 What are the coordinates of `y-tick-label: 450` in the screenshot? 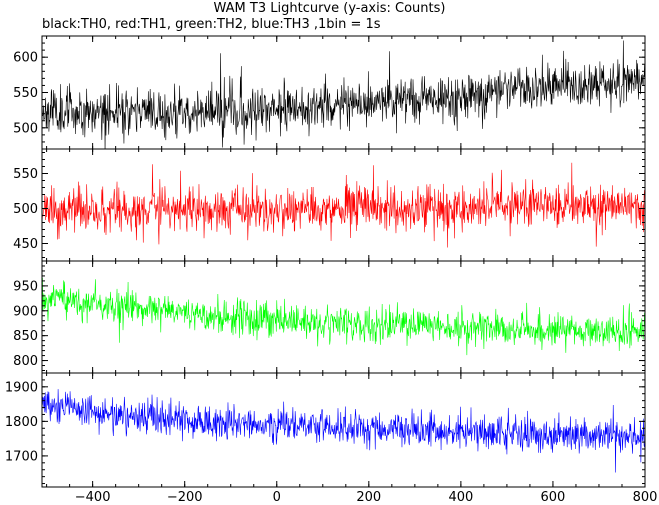 It's located at (25, 244).